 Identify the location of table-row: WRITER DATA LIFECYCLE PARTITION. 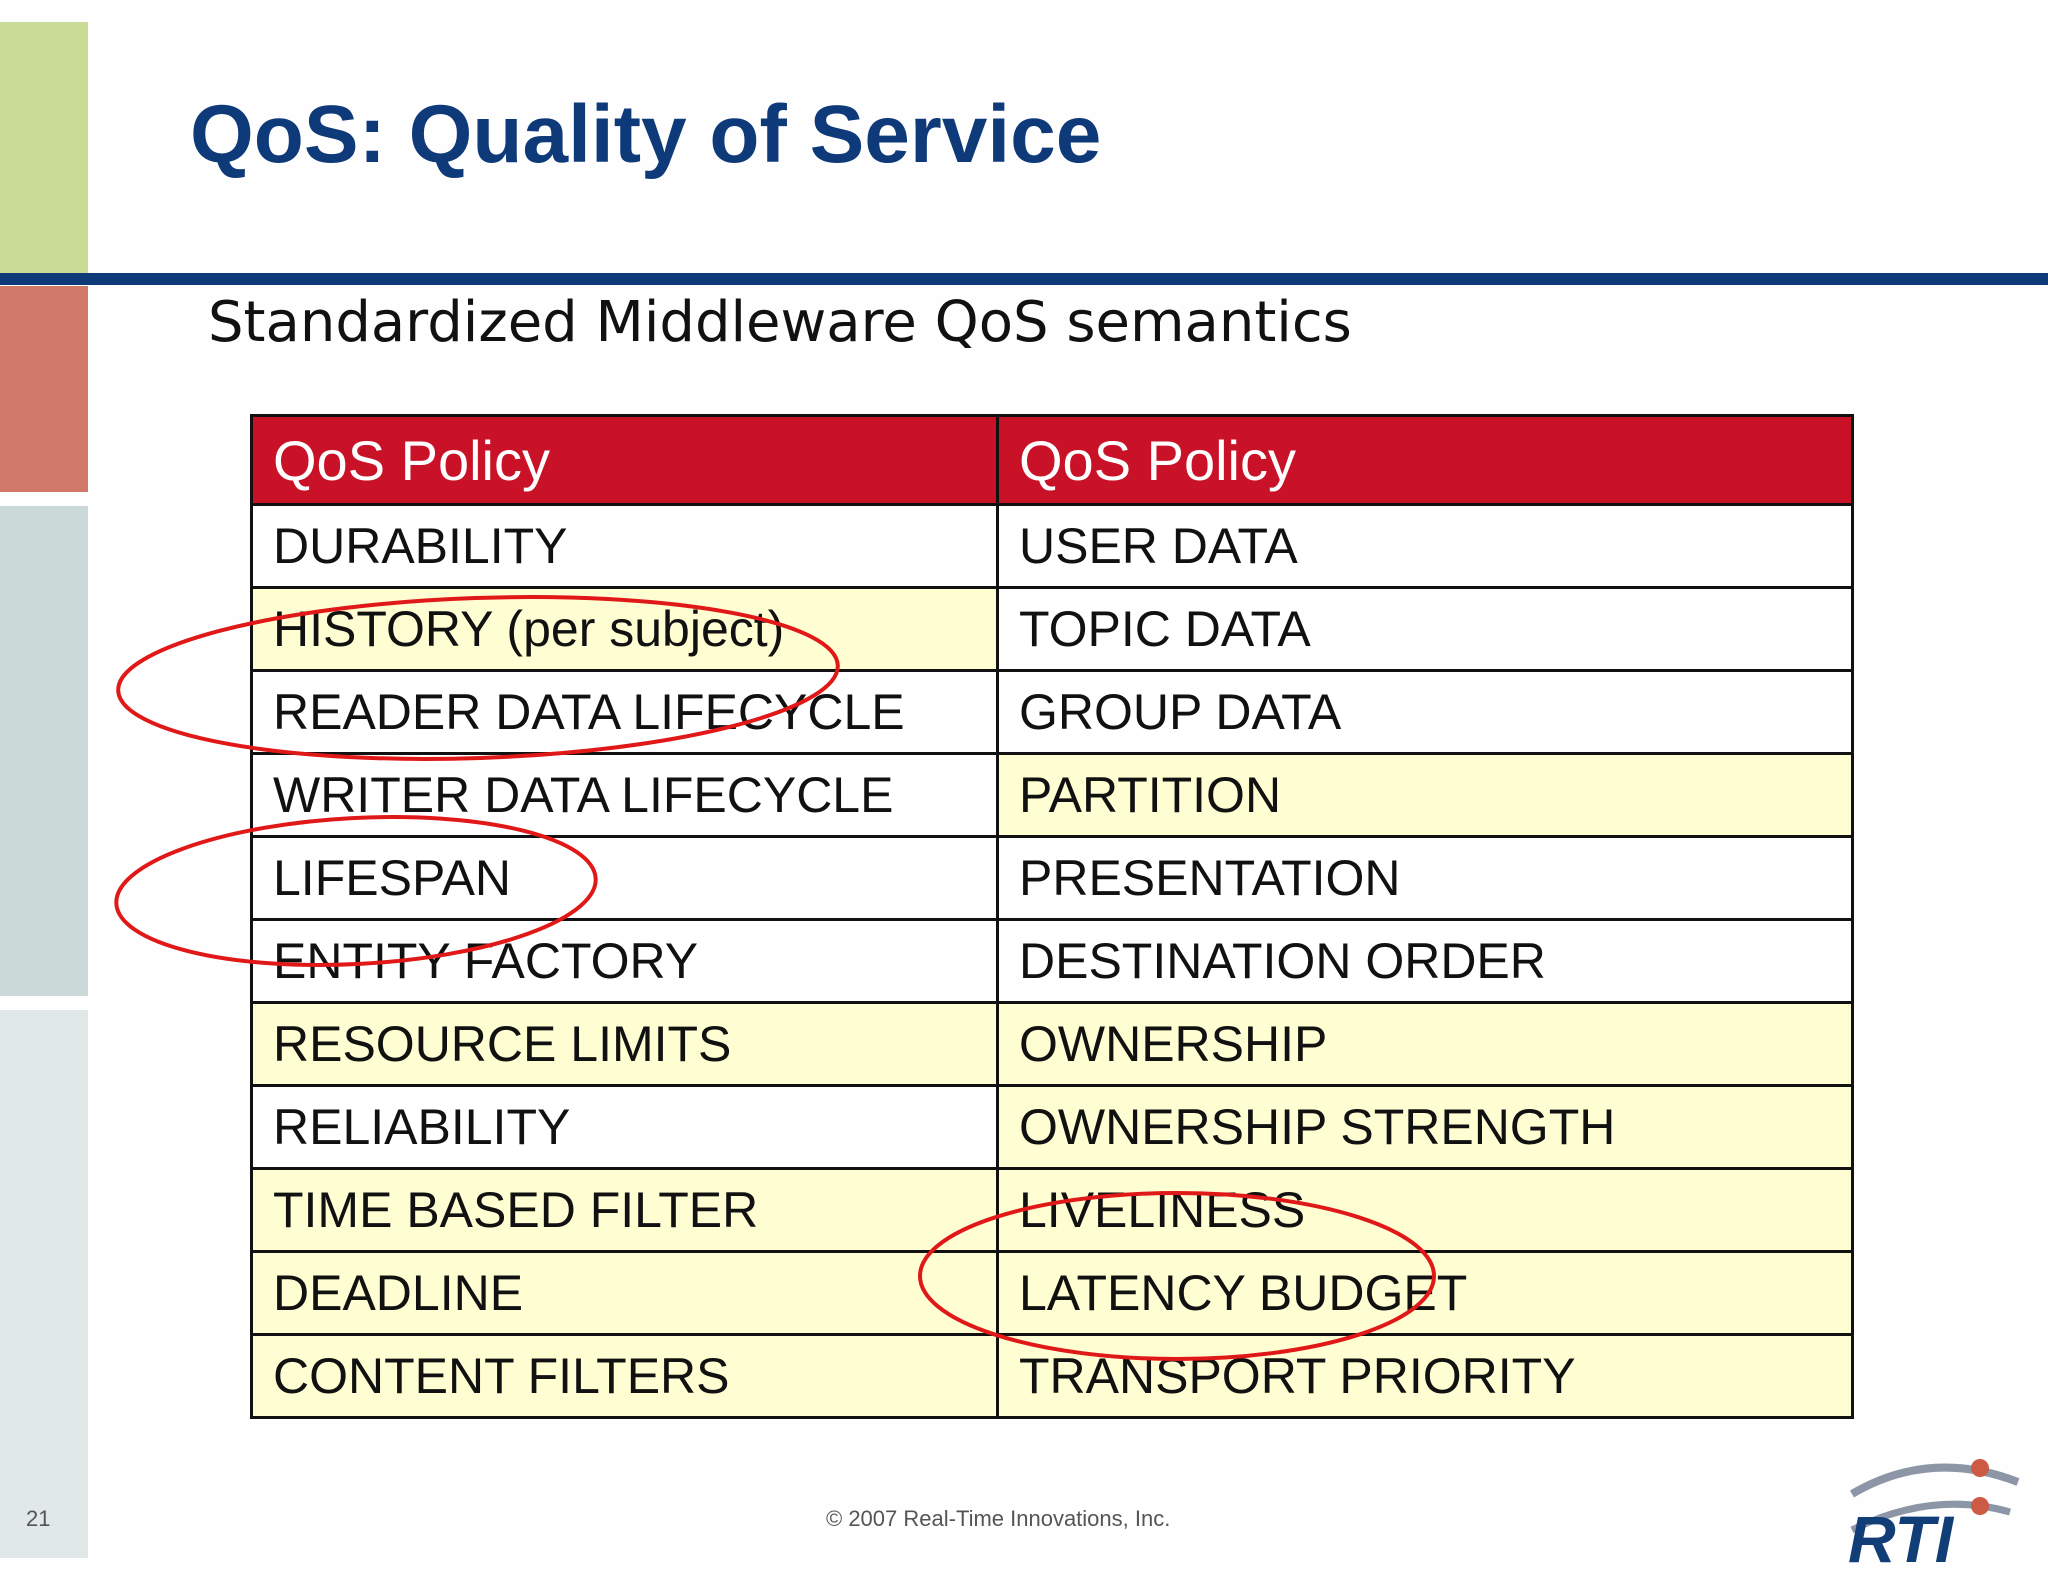
(1052, 795).